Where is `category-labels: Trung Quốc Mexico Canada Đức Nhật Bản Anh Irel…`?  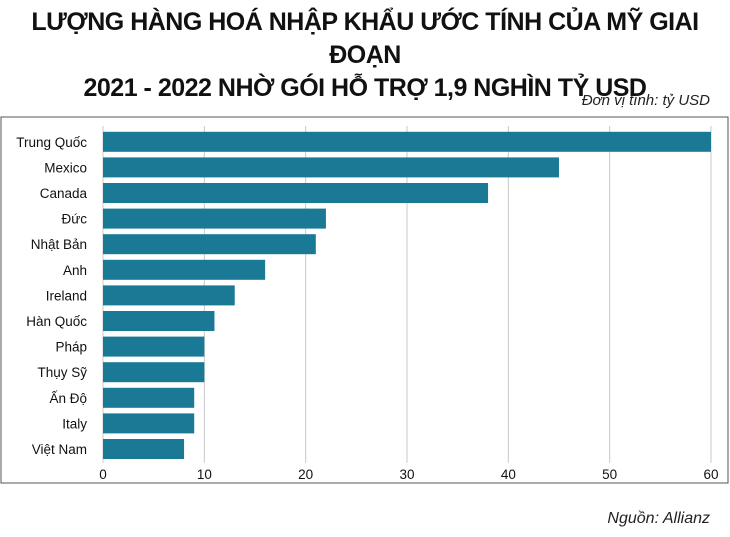 category-labels: Trung Quốc Mexico Canada Đức Nhật Bản Anh Irel… is located at coordinates (51, 296).